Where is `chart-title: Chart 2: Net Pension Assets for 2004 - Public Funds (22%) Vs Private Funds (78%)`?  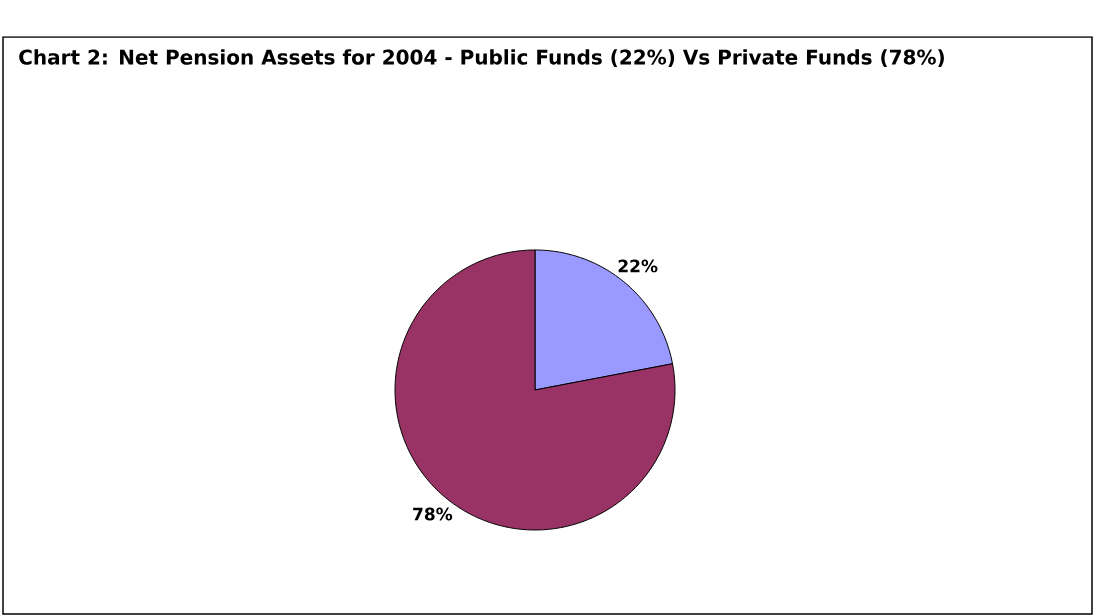 chart-title: Chart 2: Net Pension Assets for 2004 - Public Funds (22%) Vs Private Funds (78%) is located at coordinates (481, 58).